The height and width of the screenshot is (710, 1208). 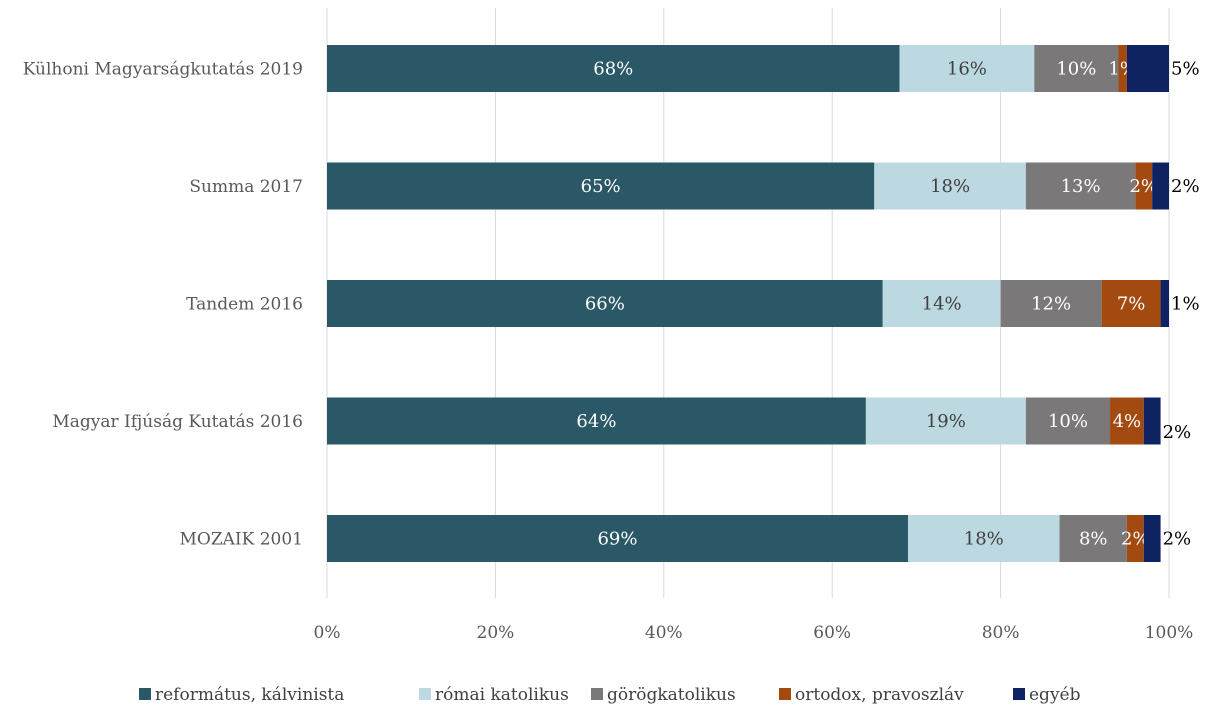 I want to click on x-tick-label: 100%, so click(x=1169, y=633).